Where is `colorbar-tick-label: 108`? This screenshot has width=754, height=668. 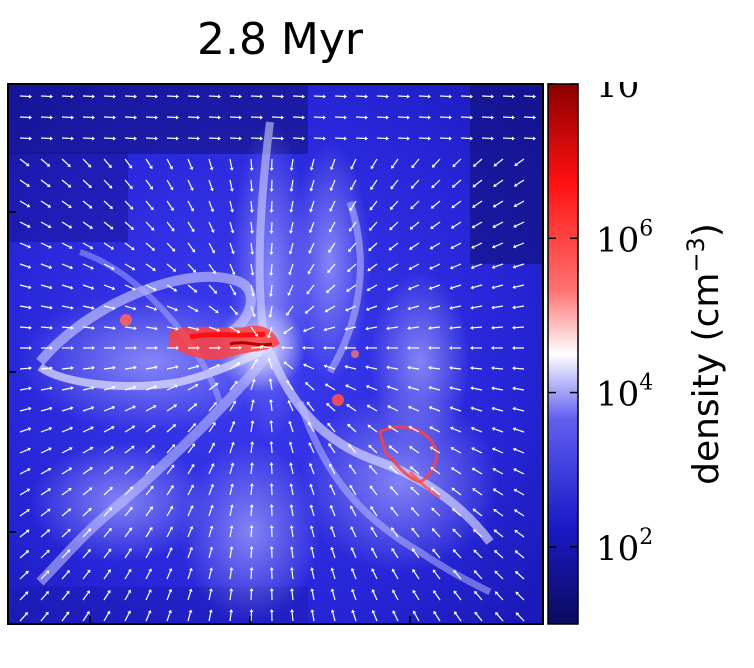
colorbar-tick-label: 108 is located at coordinates (624, 94).